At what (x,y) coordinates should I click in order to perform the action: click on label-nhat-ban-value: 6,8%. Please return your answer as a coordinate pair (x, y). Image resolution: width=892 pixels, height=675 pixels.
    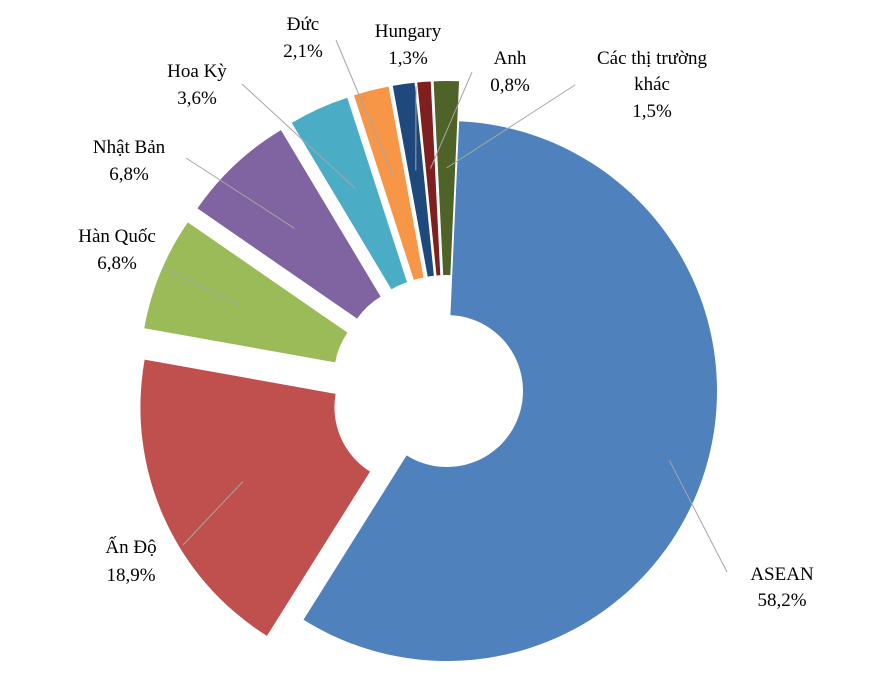
    Looking at the image, I should click on (129, 174).